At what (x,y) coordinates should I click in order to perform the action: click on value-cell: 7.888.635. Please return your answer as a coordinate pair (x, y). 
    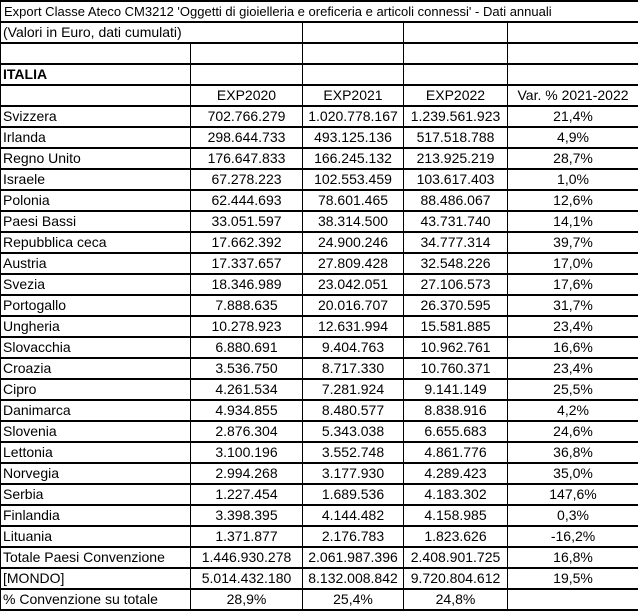
    Looking at the image, I should click on (246, 305).